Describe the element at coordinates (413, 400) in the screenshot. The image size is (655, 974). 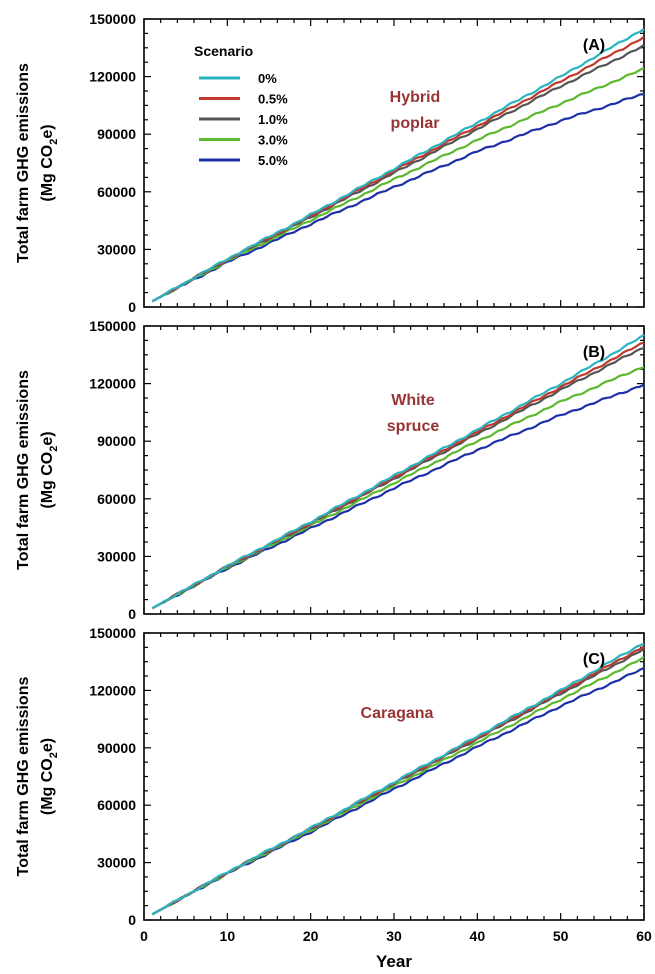
I see `species-annotation: White` at that location.